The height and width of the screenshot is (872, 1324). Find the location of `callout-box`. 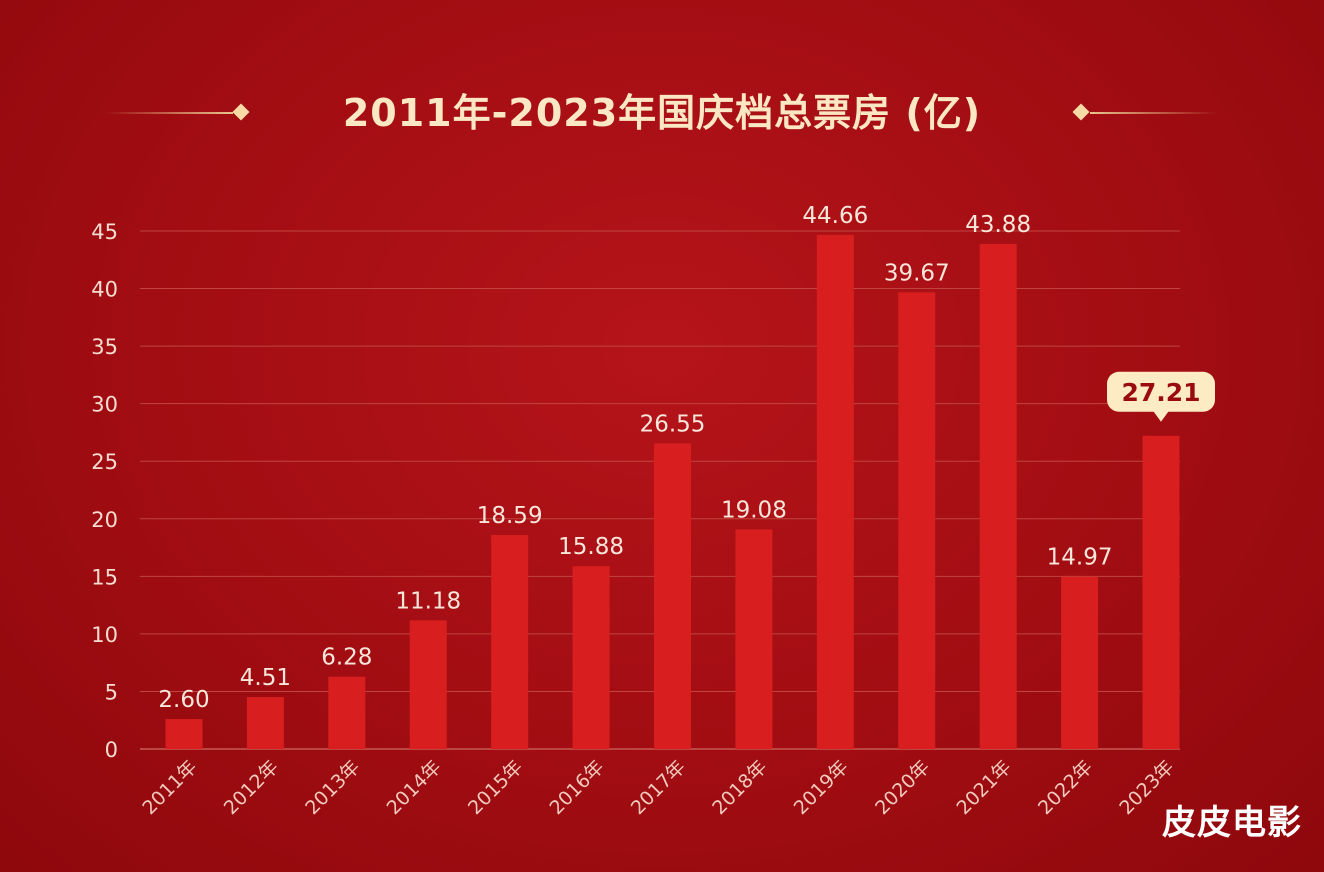

callout-box is located at coordinates (1161, 391).